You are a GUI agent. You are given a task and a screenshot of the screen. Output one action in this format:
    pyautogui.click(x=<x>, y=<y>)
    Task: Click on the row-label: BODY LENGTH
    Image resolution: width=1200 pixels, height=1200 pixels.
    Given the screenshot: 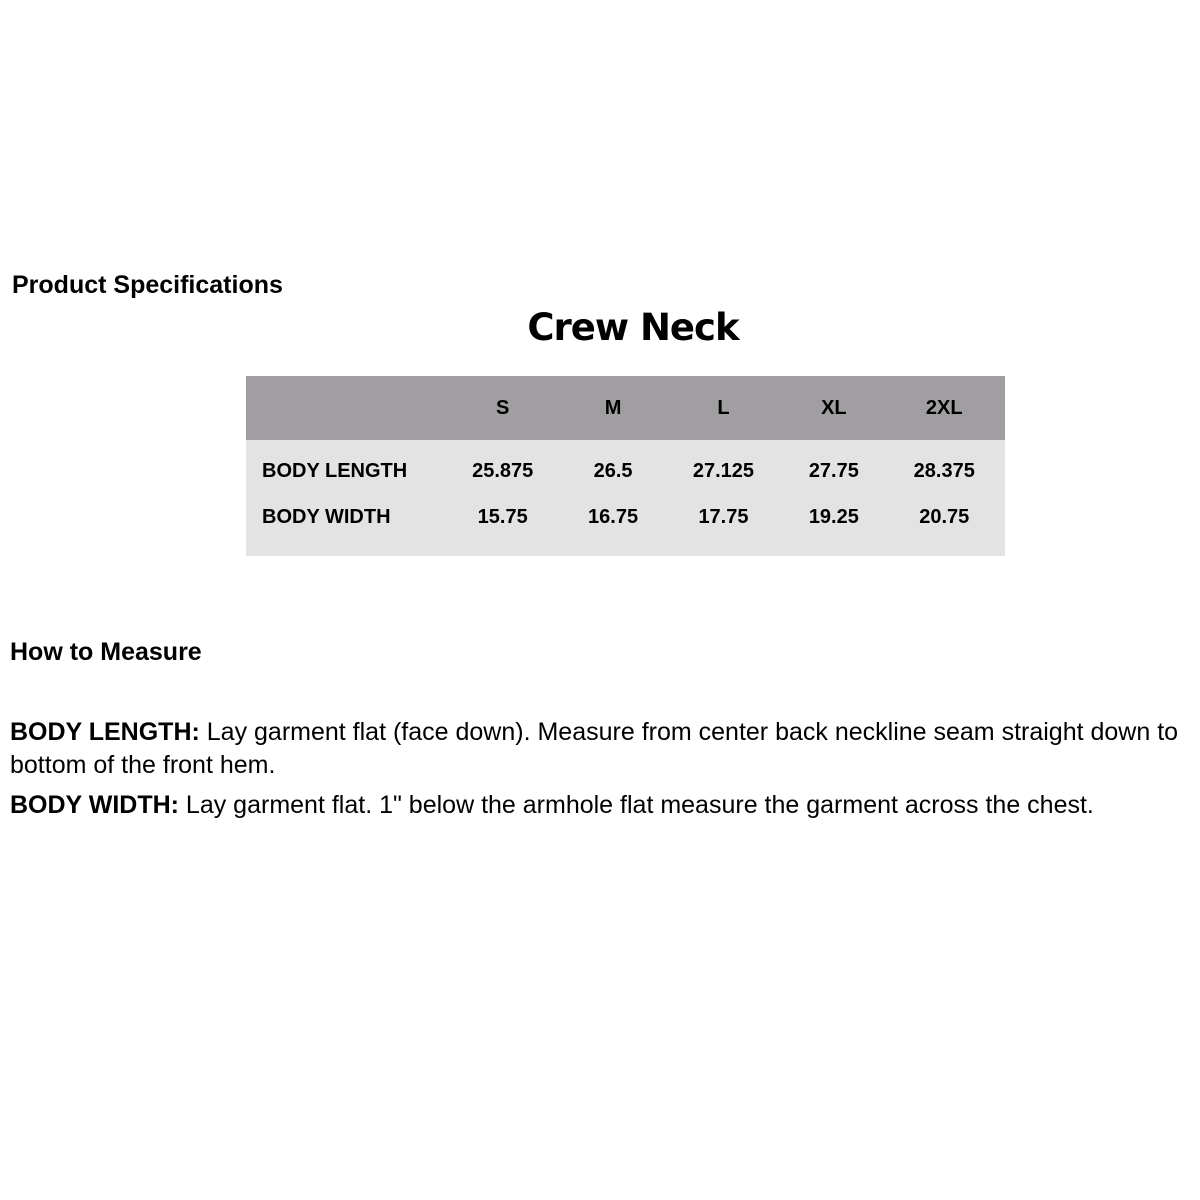 What is the action you would take?
    pyautogui.click(x=335, y=470)
    